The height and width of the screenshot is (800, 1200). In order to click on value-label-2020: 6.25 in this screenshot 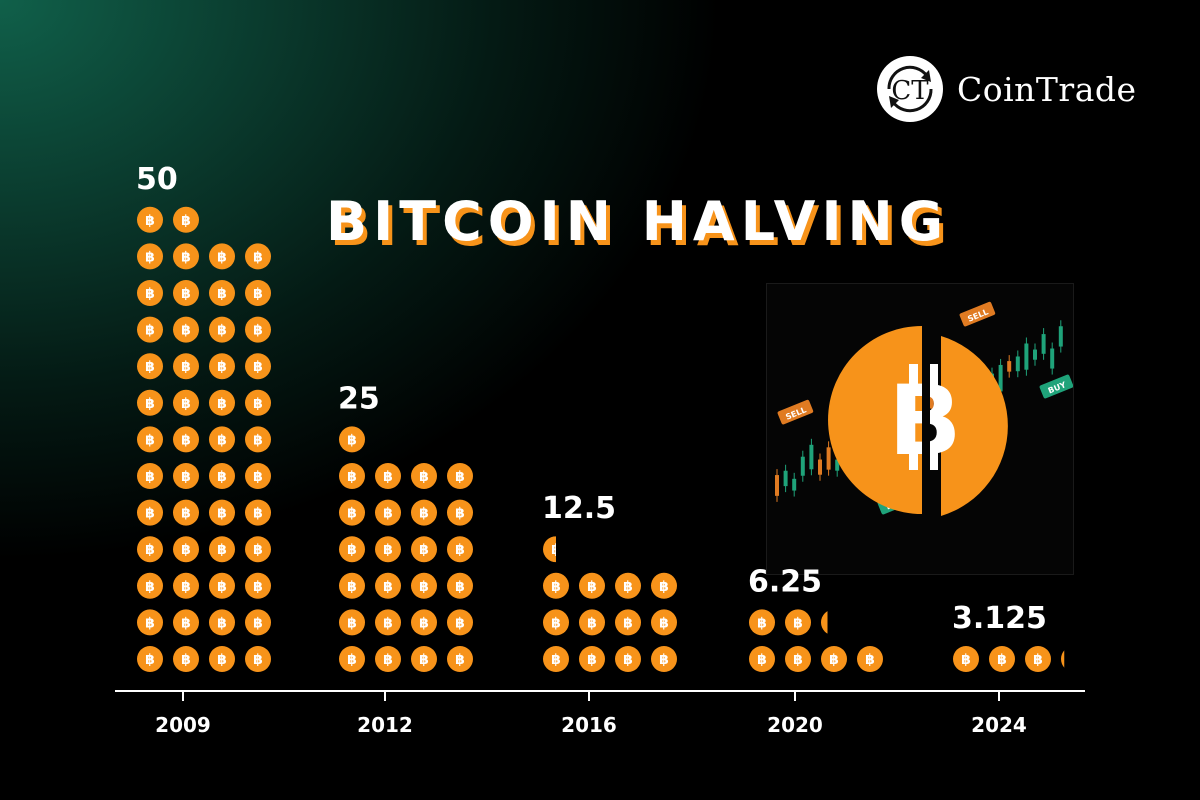, I will do `click(785, 581)`.